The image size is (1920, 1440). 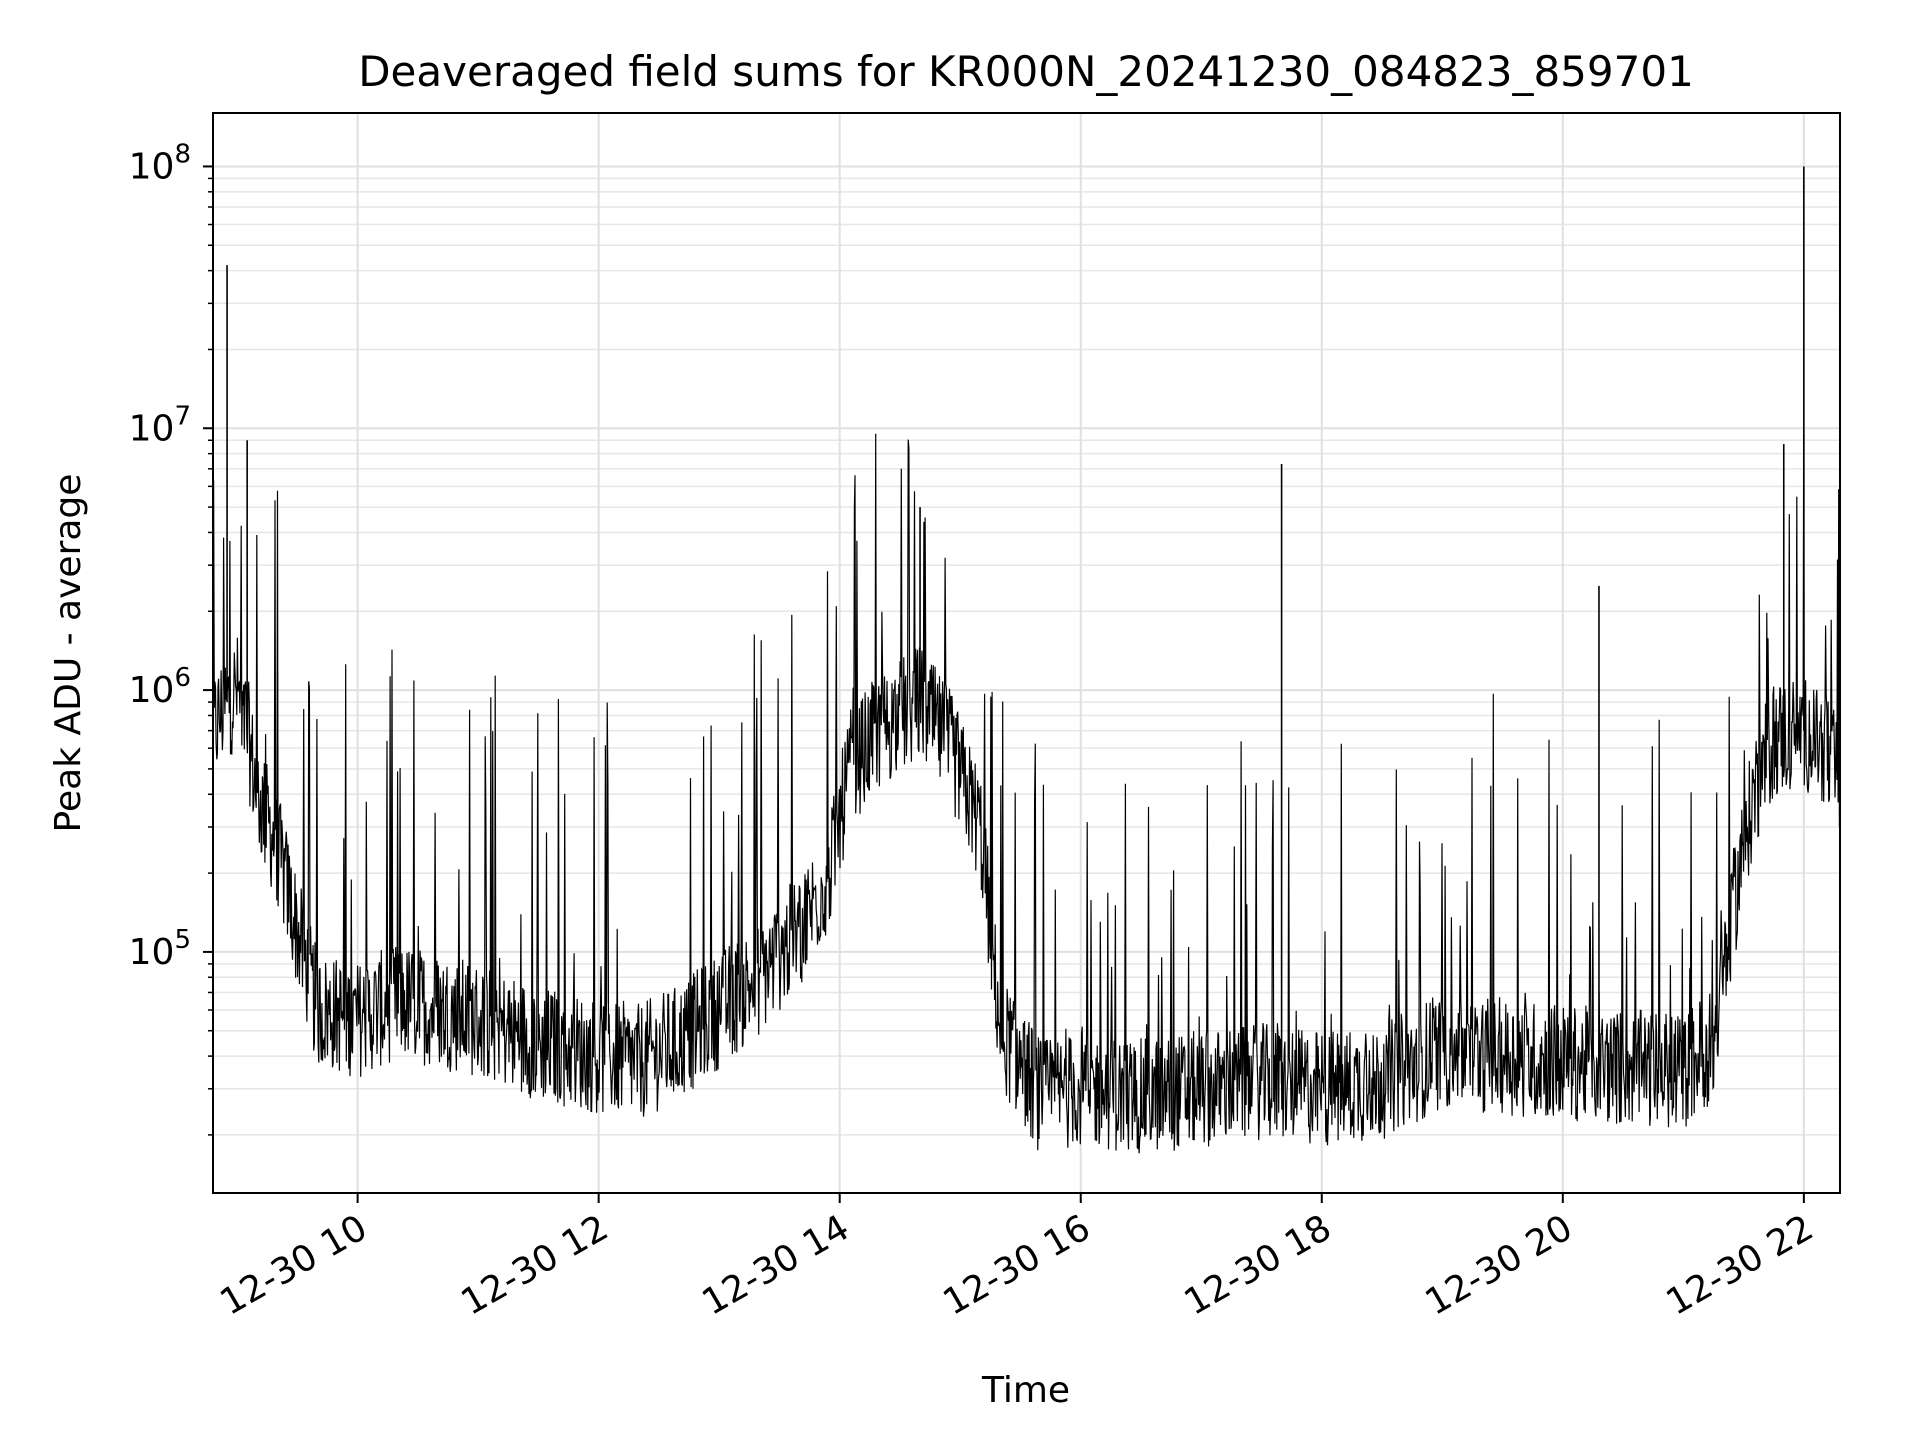 I want to click on y-tick-label: 10⁸, so click(x=160, y=163).